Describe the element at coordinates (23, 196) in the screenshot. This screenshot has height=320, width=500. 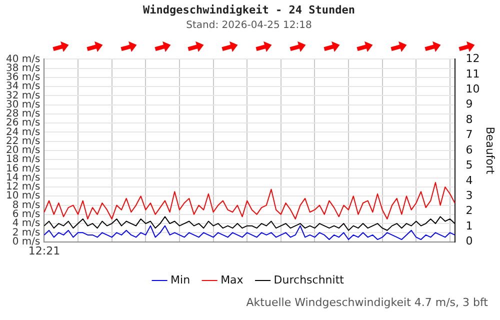
I see `y-tick-label: 10 m/s` at that location.